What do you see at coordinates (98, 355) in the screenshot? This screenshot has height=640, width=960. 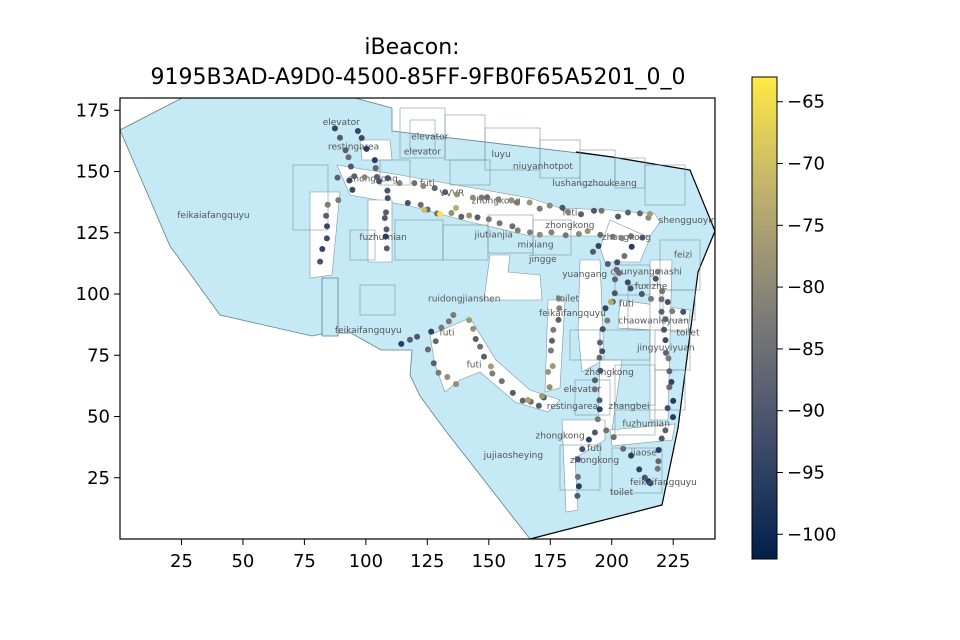 I see `y-tick-label: 75` at bounding box center [98, 355].